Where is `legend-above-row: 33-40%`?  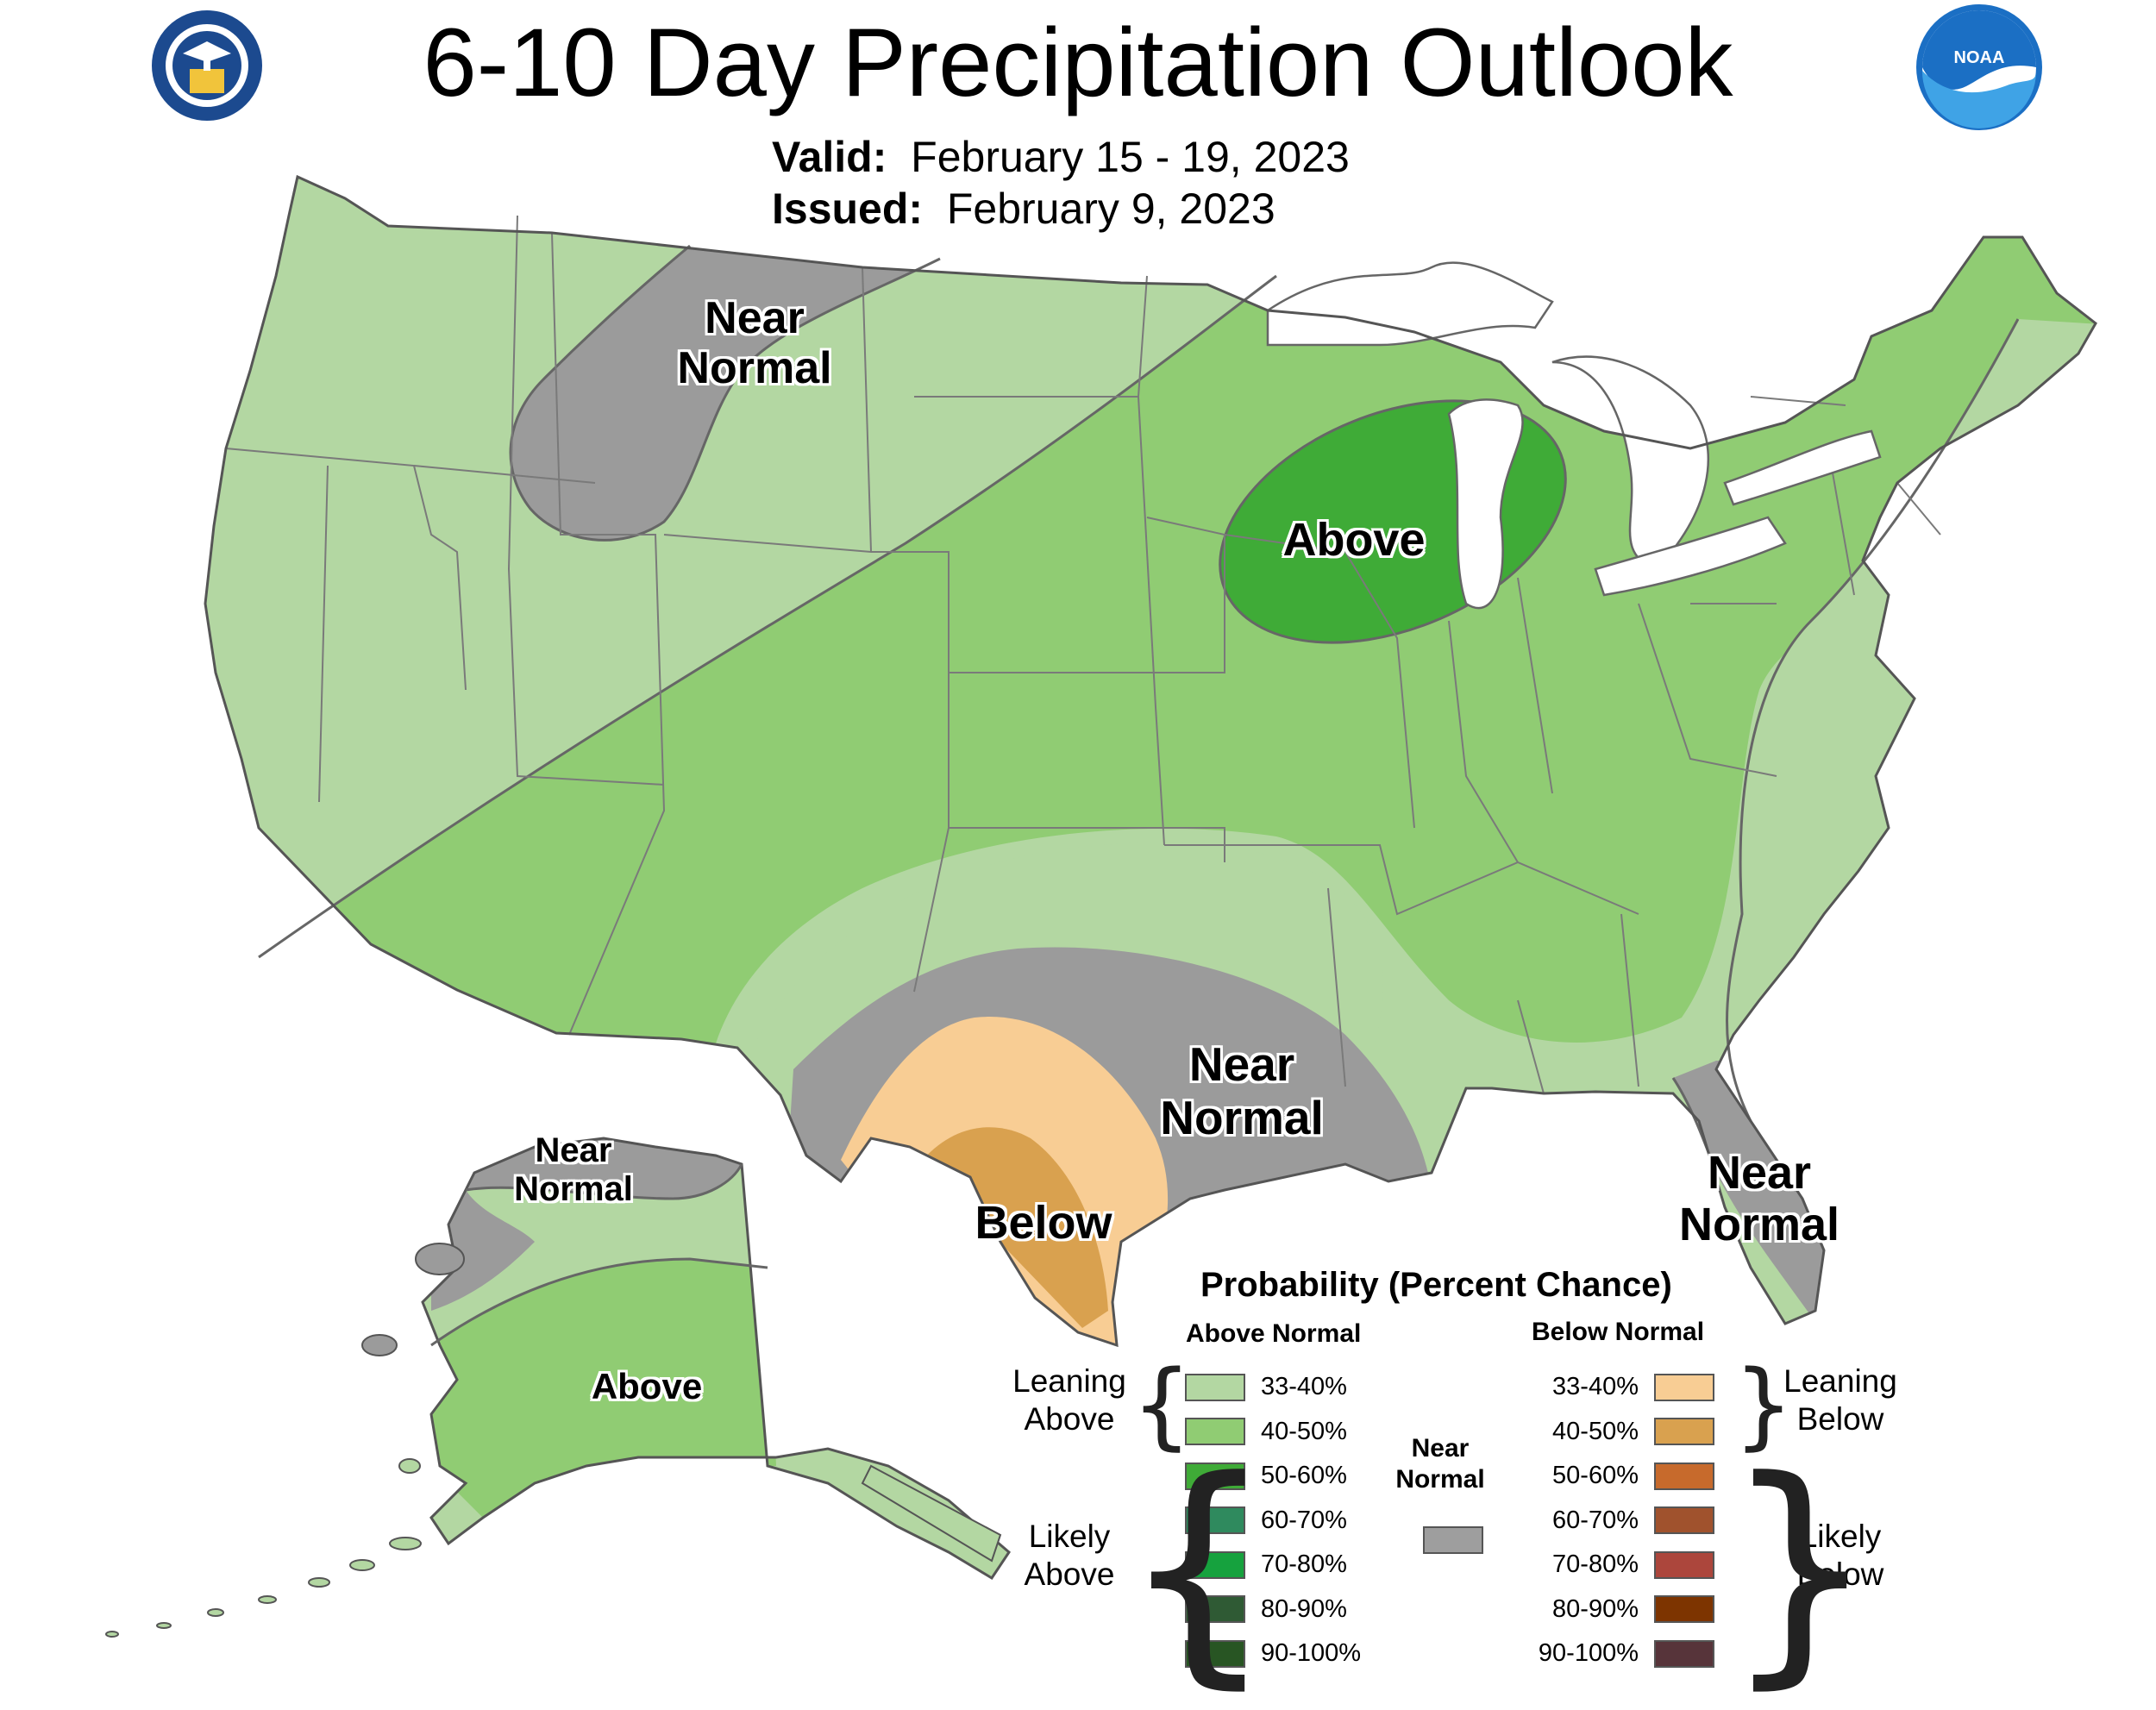
legend-above-row: 33-40% is located at coordinates (1273, 1387).